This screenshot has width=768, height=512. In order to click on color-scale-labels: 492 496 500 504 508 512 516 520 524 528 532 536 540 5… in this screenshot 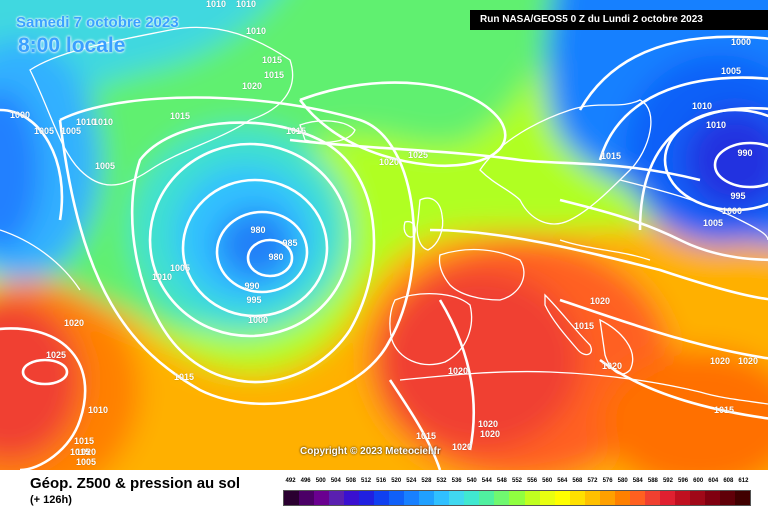, I will do `click(517, 483)`.